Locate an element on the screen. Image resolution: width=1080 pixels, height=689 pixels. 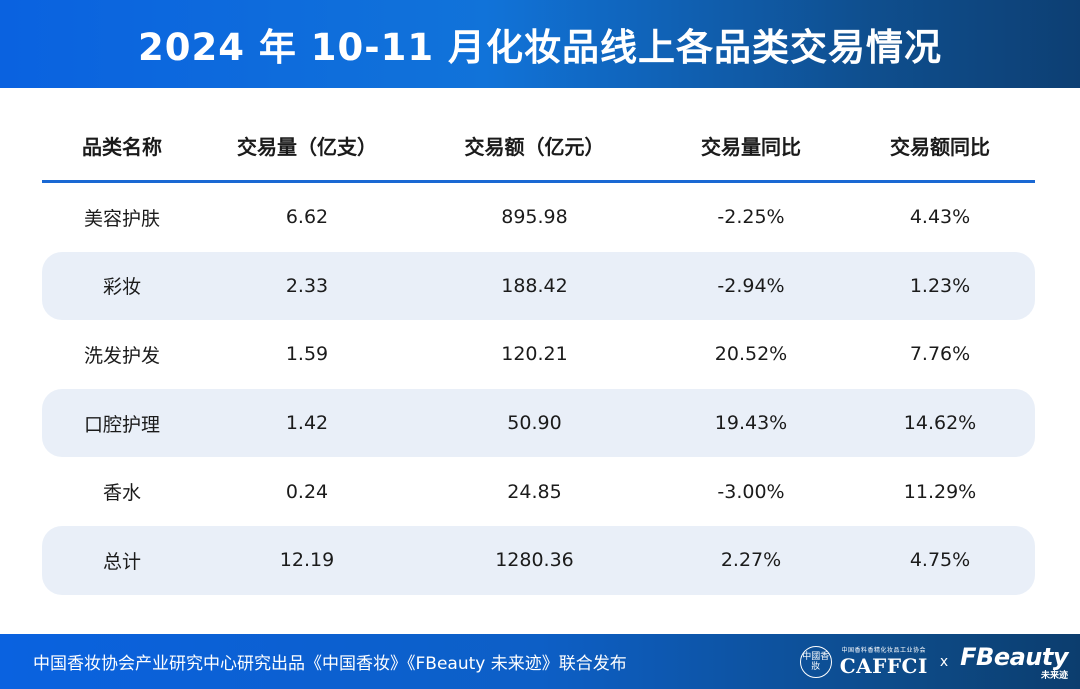
cell-amount: 188.42 is located at coordinates (534, 285).